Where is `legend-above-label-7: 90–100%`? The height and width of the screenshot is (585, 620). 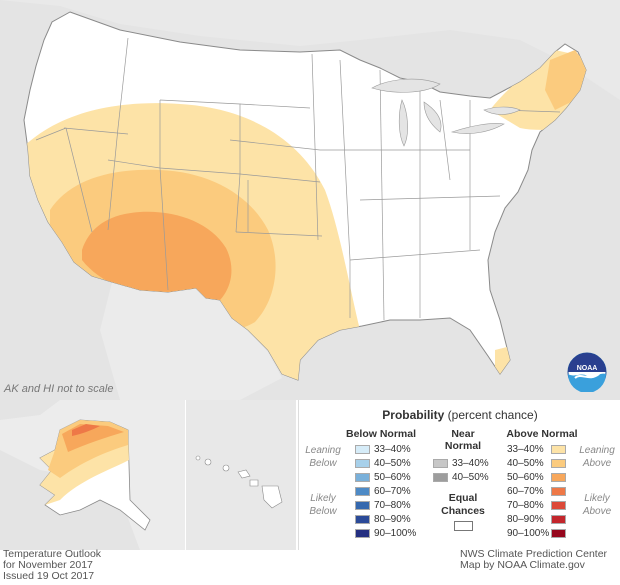 legend-above-label-7: 90–100% is located at coordinates (528, 533).